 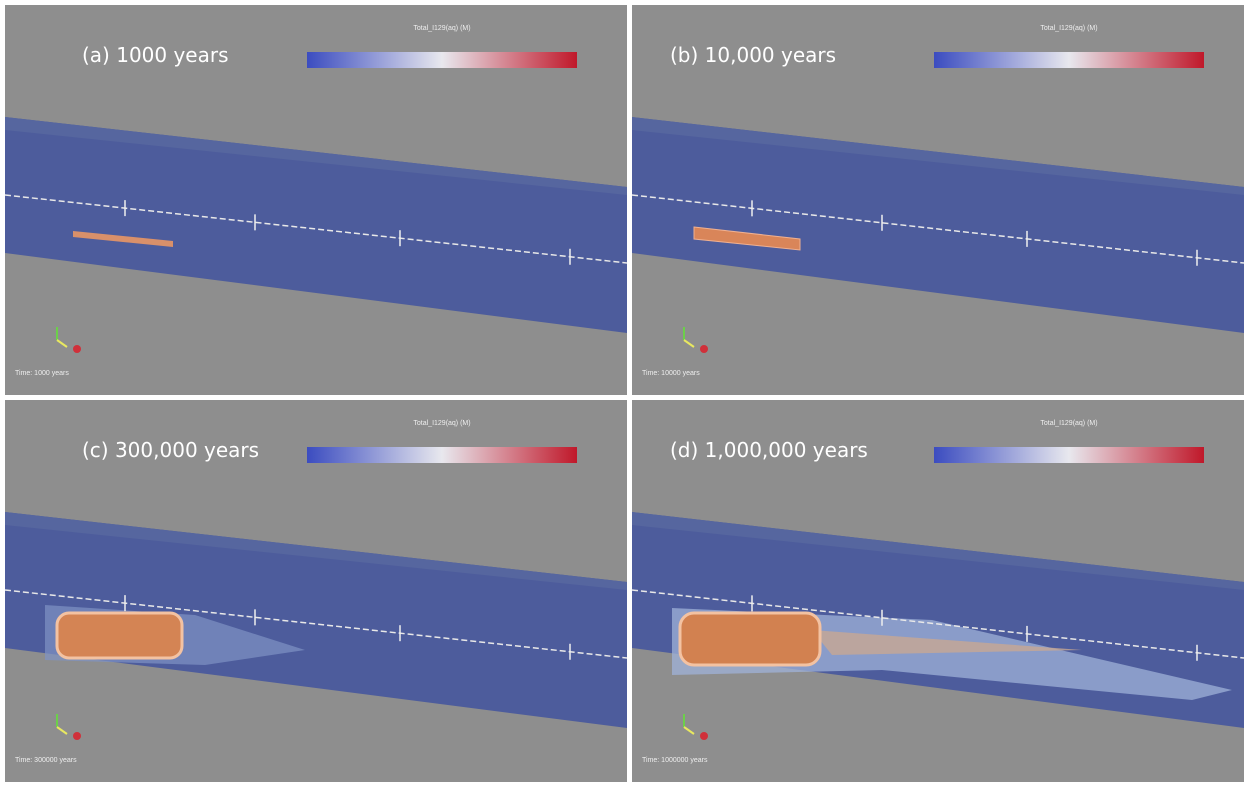 What do you see at coordinates (675, 760) in the screenshot?
I see `time-label: Time: 1000000 years` at bounding box center [675, 760].